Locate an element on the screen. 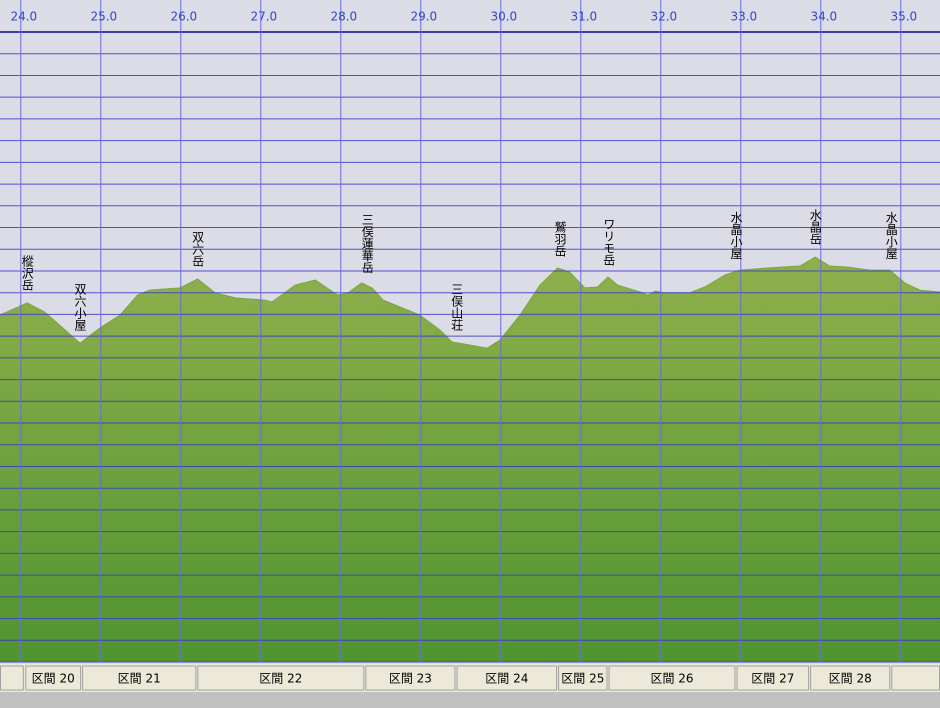  elevation-line is located at coordinates (470, 302).